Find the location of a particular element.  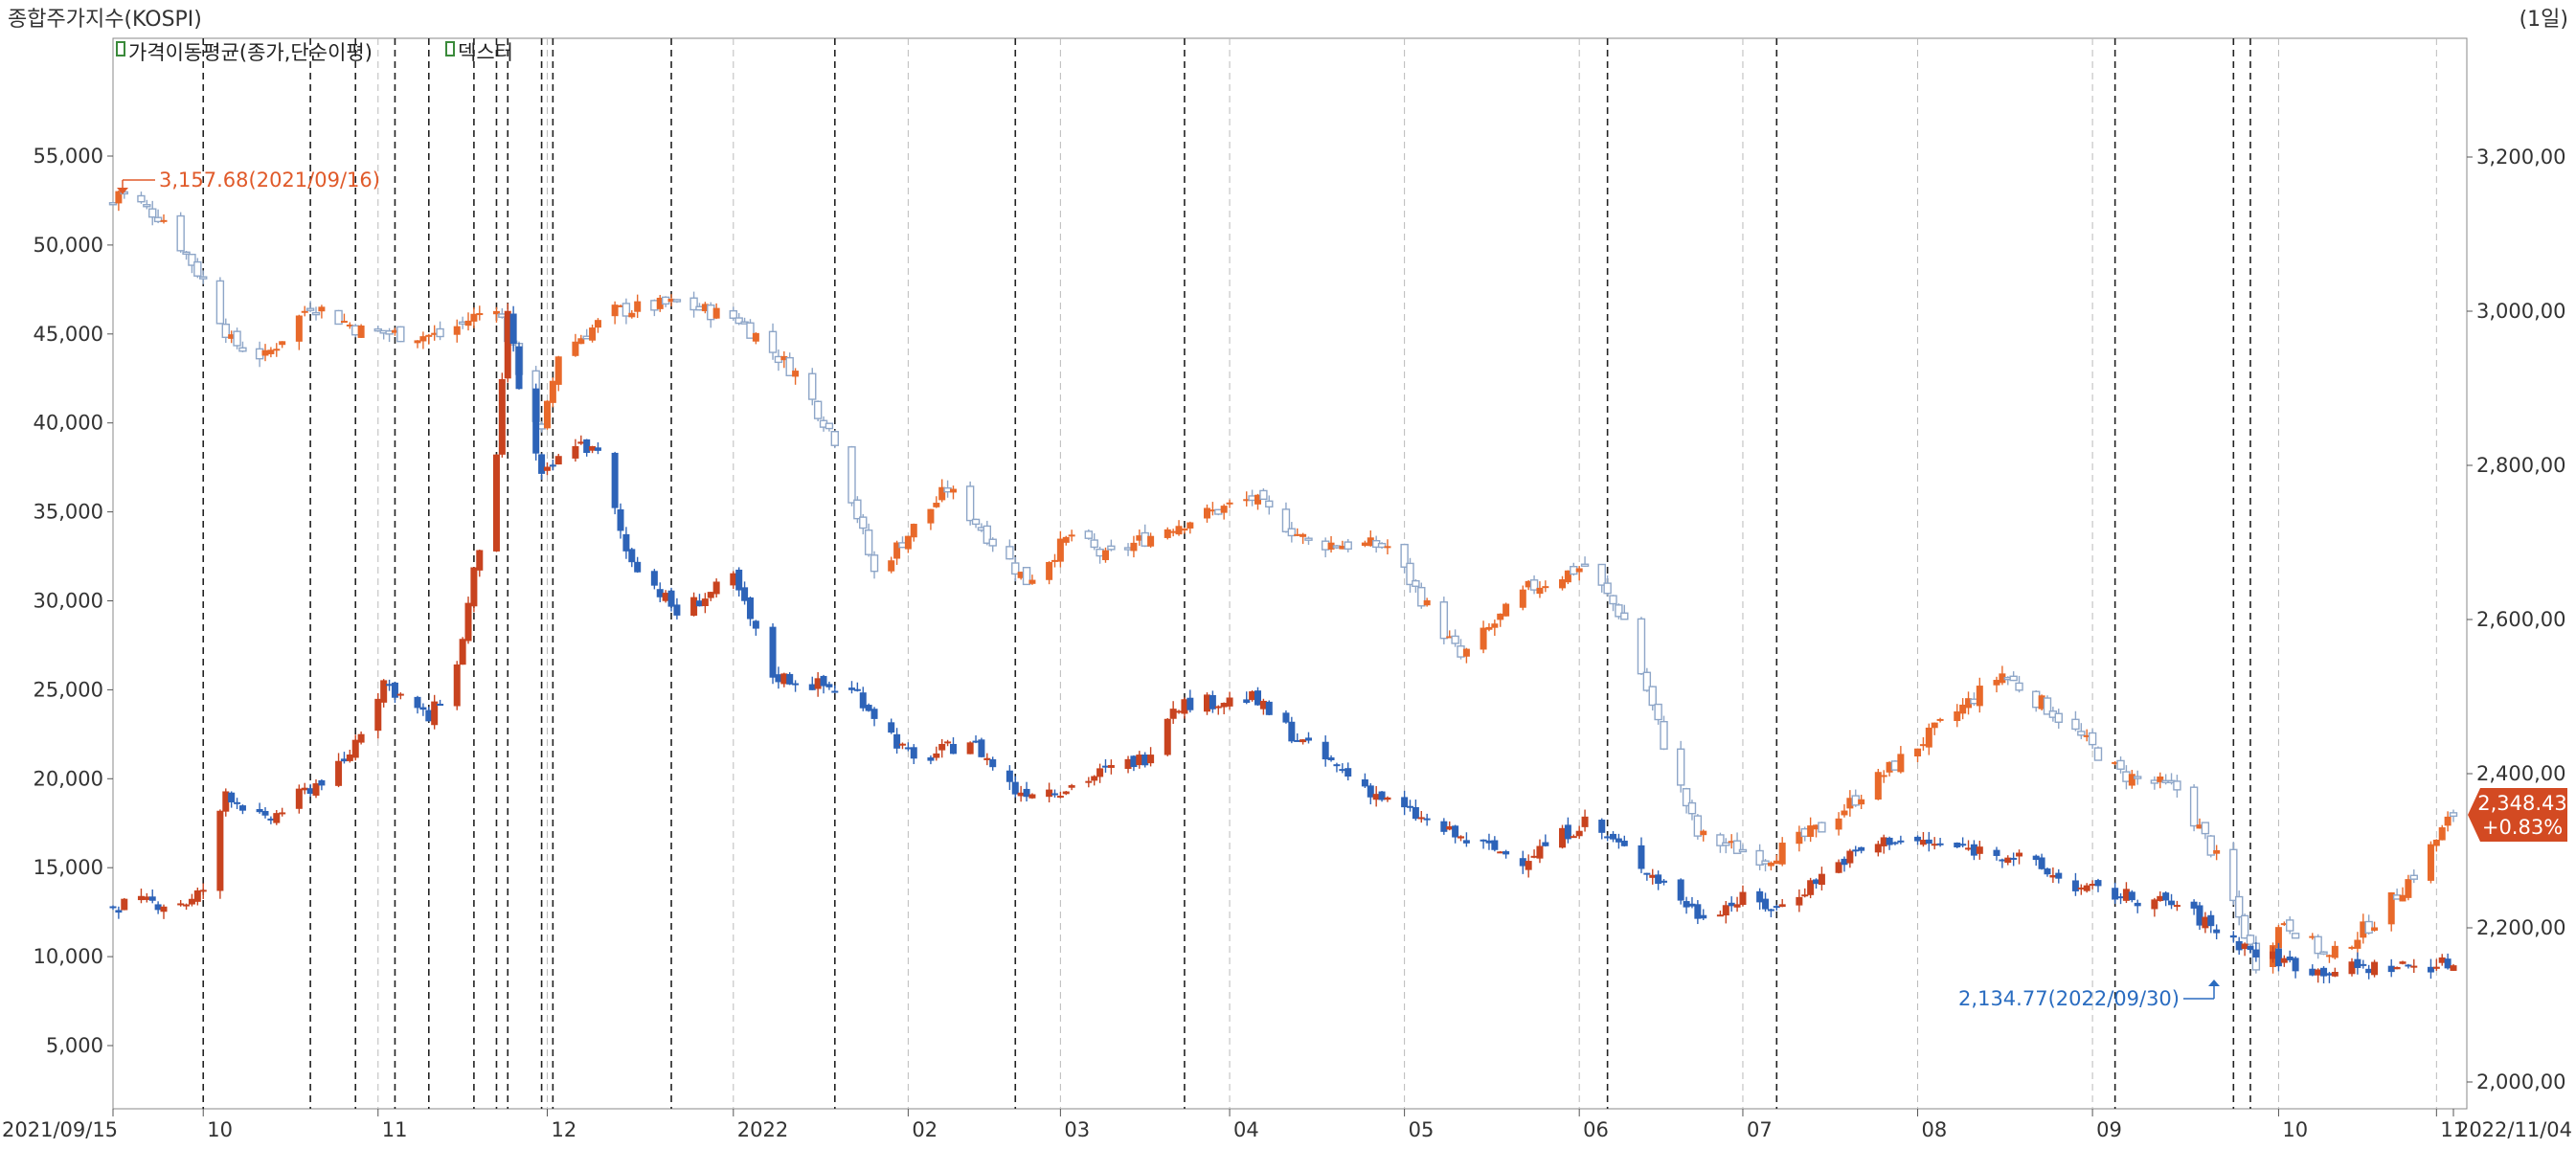

date-tick-label: 10 is located at coordinates (2295, 1130).